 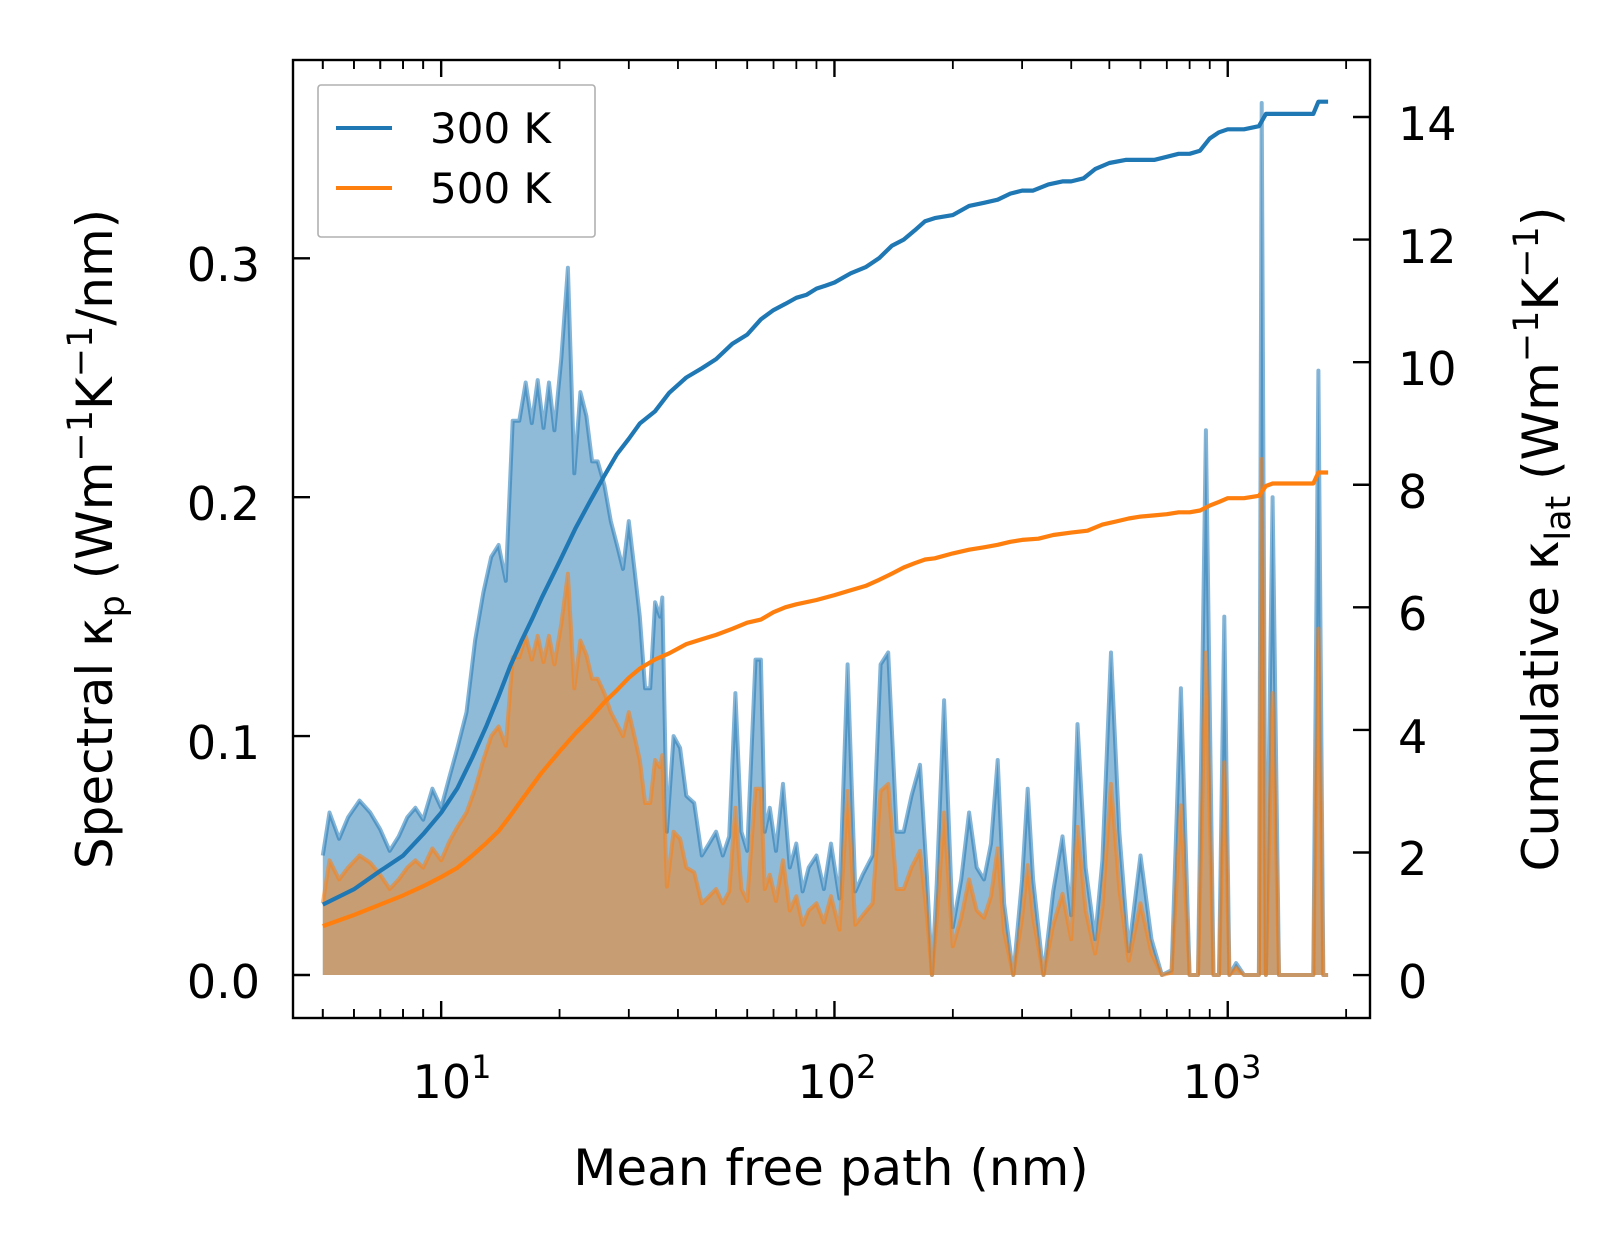 What do you see at coordinates (831, 1168) in the screenshot?
I see `x-axis-label: Mean free path (nm)` at bounding box center [831, 1168].